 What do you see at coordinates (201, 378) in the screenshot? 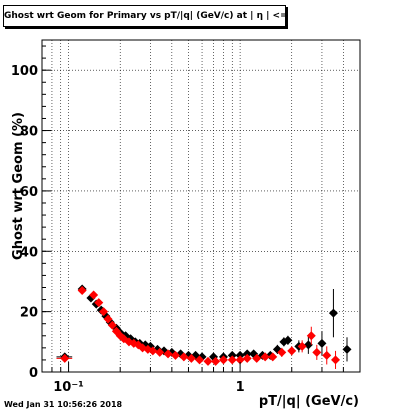
I see `x-axis: 10⁻¹ 1` at bounding box center [201, 378].